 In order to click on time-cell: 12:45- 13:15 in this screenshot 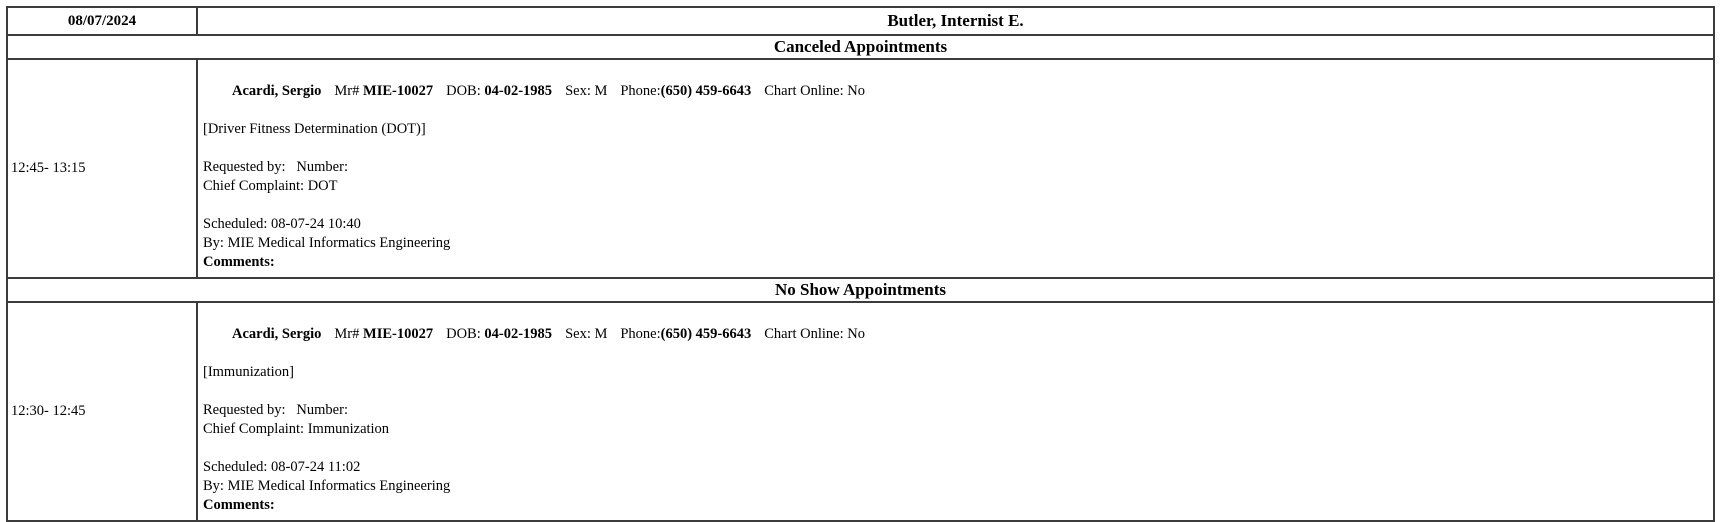, I will do `click(103, 168)`.